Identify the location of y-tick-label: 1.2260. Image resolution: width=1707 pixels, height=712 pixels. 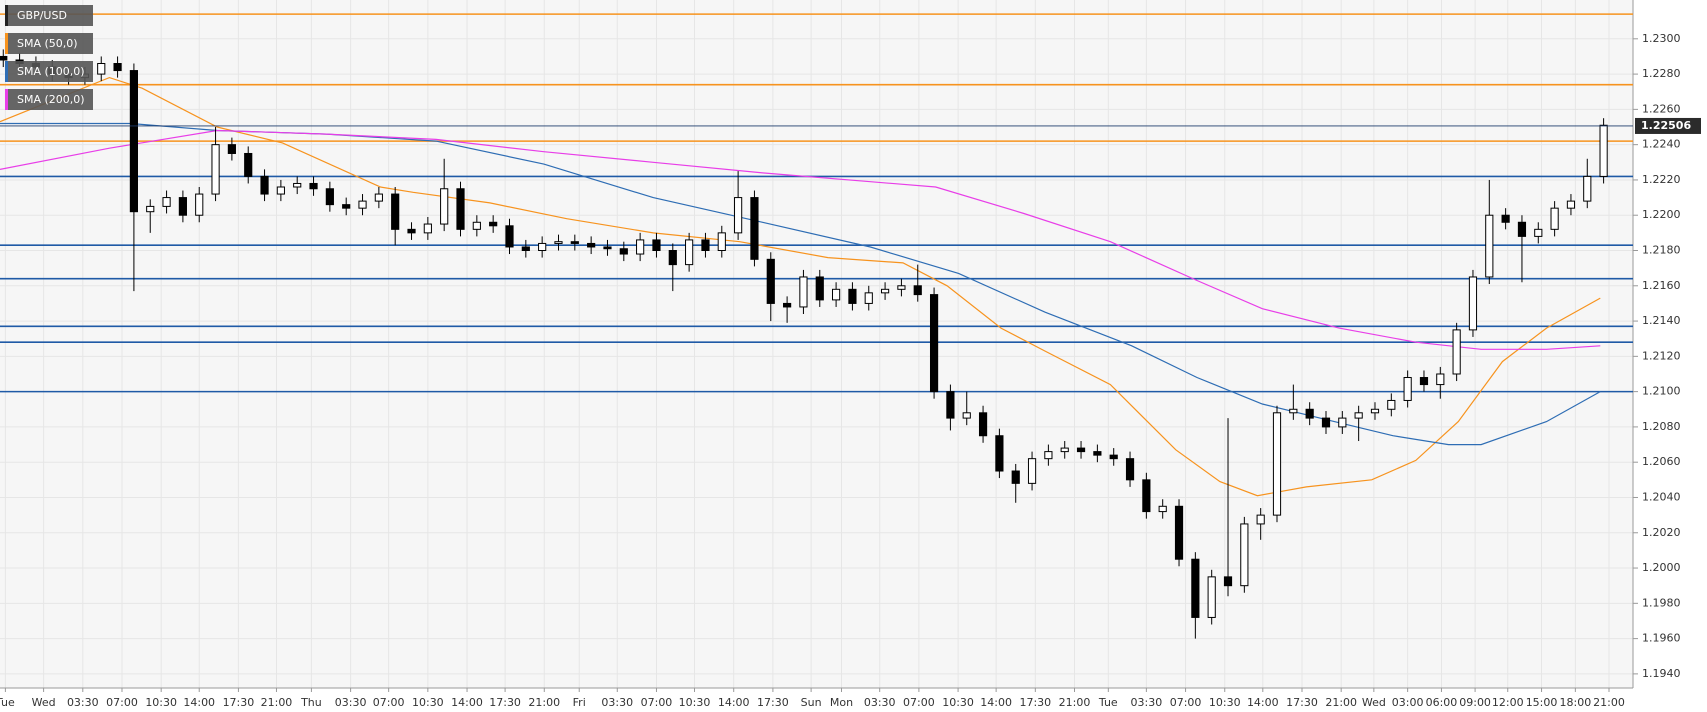
(1661, 108).